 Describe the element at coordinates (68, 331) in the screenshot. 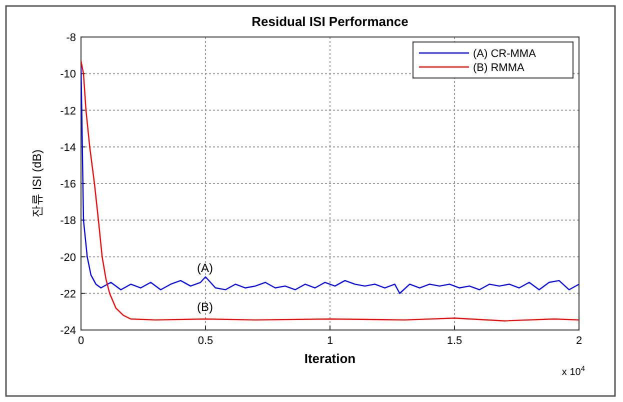

I see `y-tick-label: -24` at that location.